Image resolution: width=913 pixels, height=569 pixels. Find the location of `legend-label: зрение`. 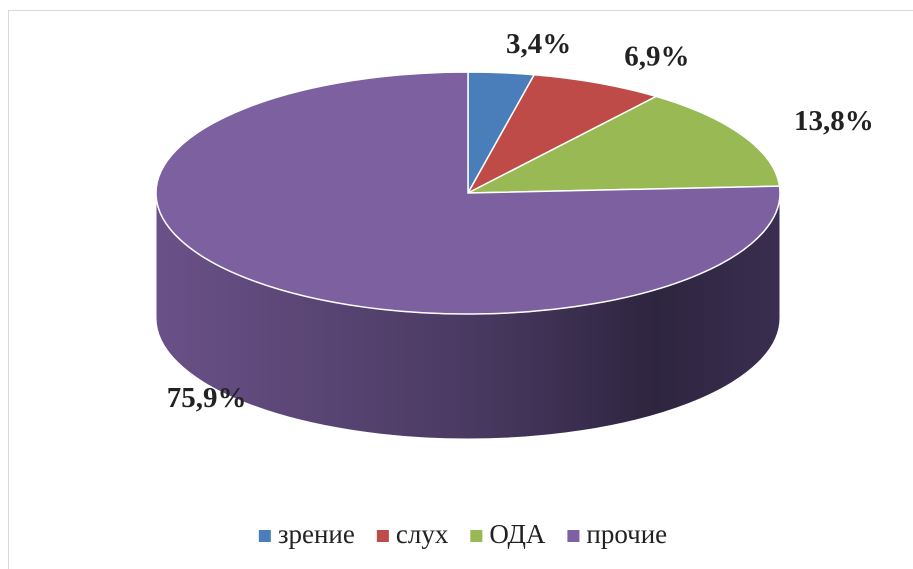

legend-label: зрение is located at coordinates (316, 534).